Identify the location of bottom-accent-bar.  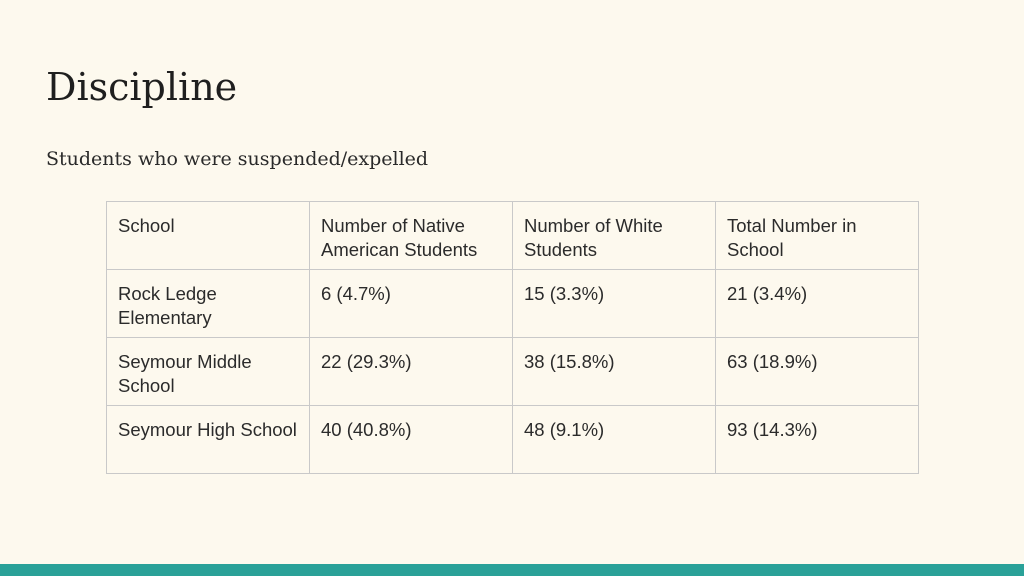
(512, 570).